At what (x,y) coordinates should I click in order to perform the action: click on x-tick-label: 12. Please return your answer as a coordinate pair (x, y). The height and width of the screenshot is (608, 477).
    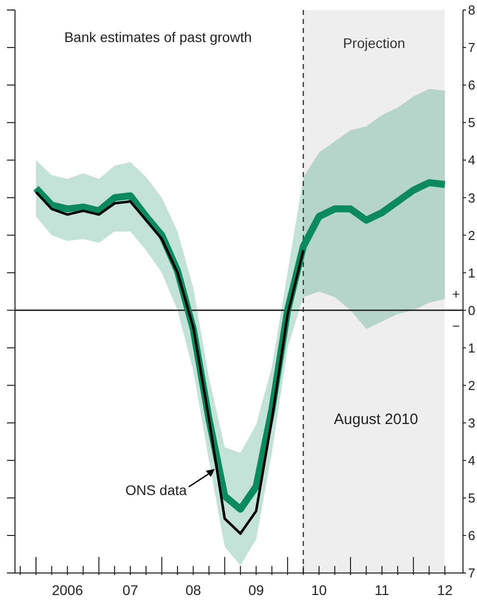
    Looking at the image, I should click on (445, 590).